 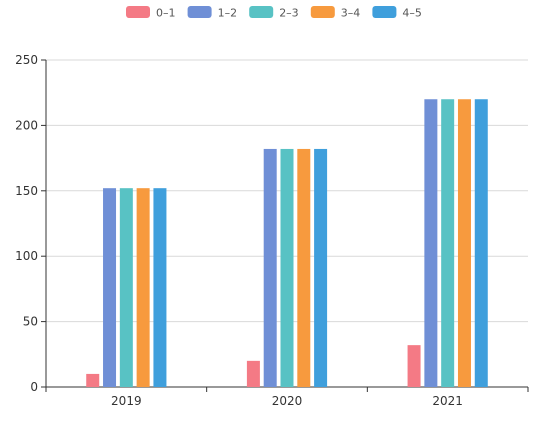 What do you see at coordinates (166, 13) in the screenshot?
I see `legend-label: 0–1` at bounding box center [166, 13].